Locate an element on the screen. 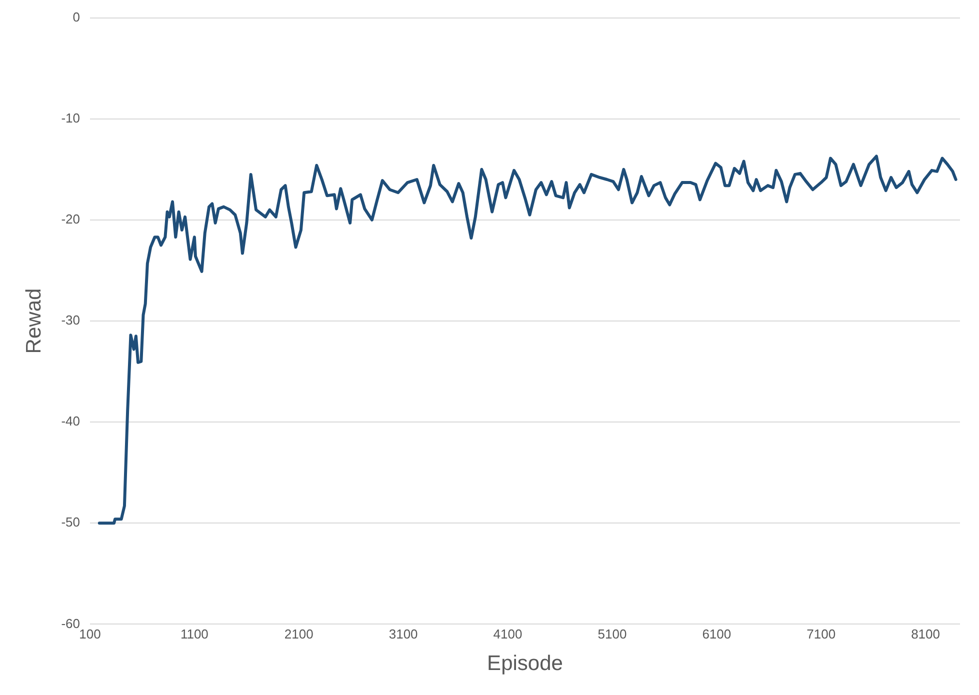 The image size is (979, 695). x-tick-label: 6100 is located at coordinates (717, 634).